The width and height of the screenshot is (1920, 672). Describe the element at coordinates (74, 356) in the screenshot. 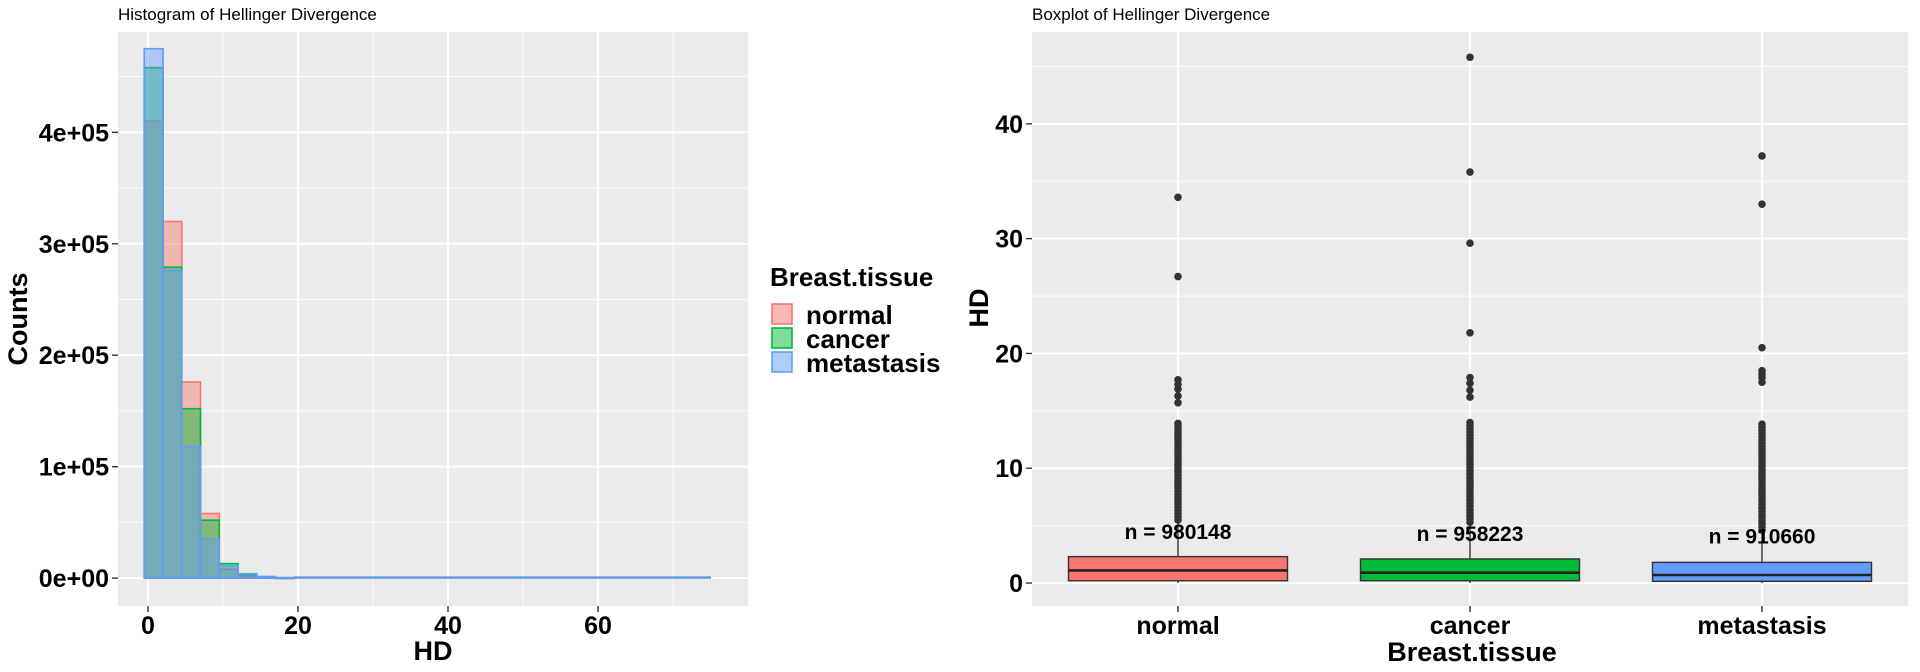

I see `histogram-y-tick-label: 2e+05` at that location.